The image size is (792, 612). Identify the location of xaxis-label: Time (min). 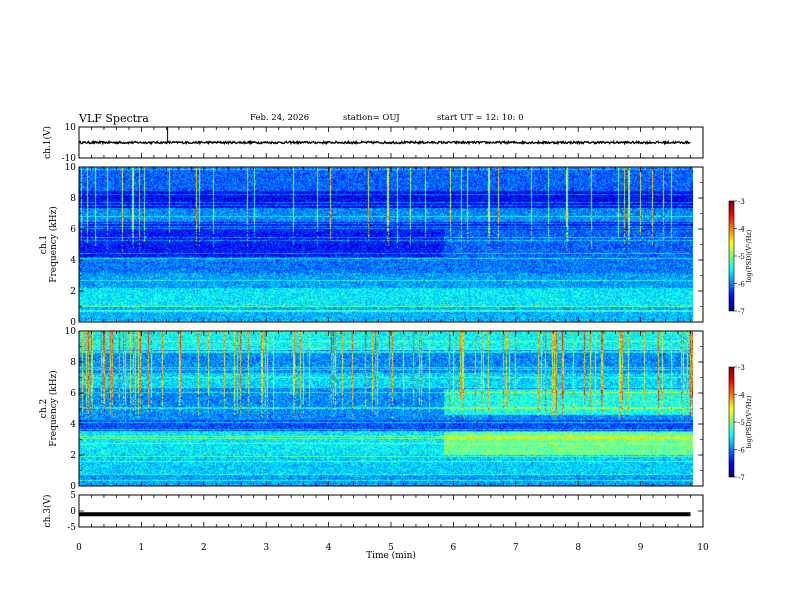
(391, 555).